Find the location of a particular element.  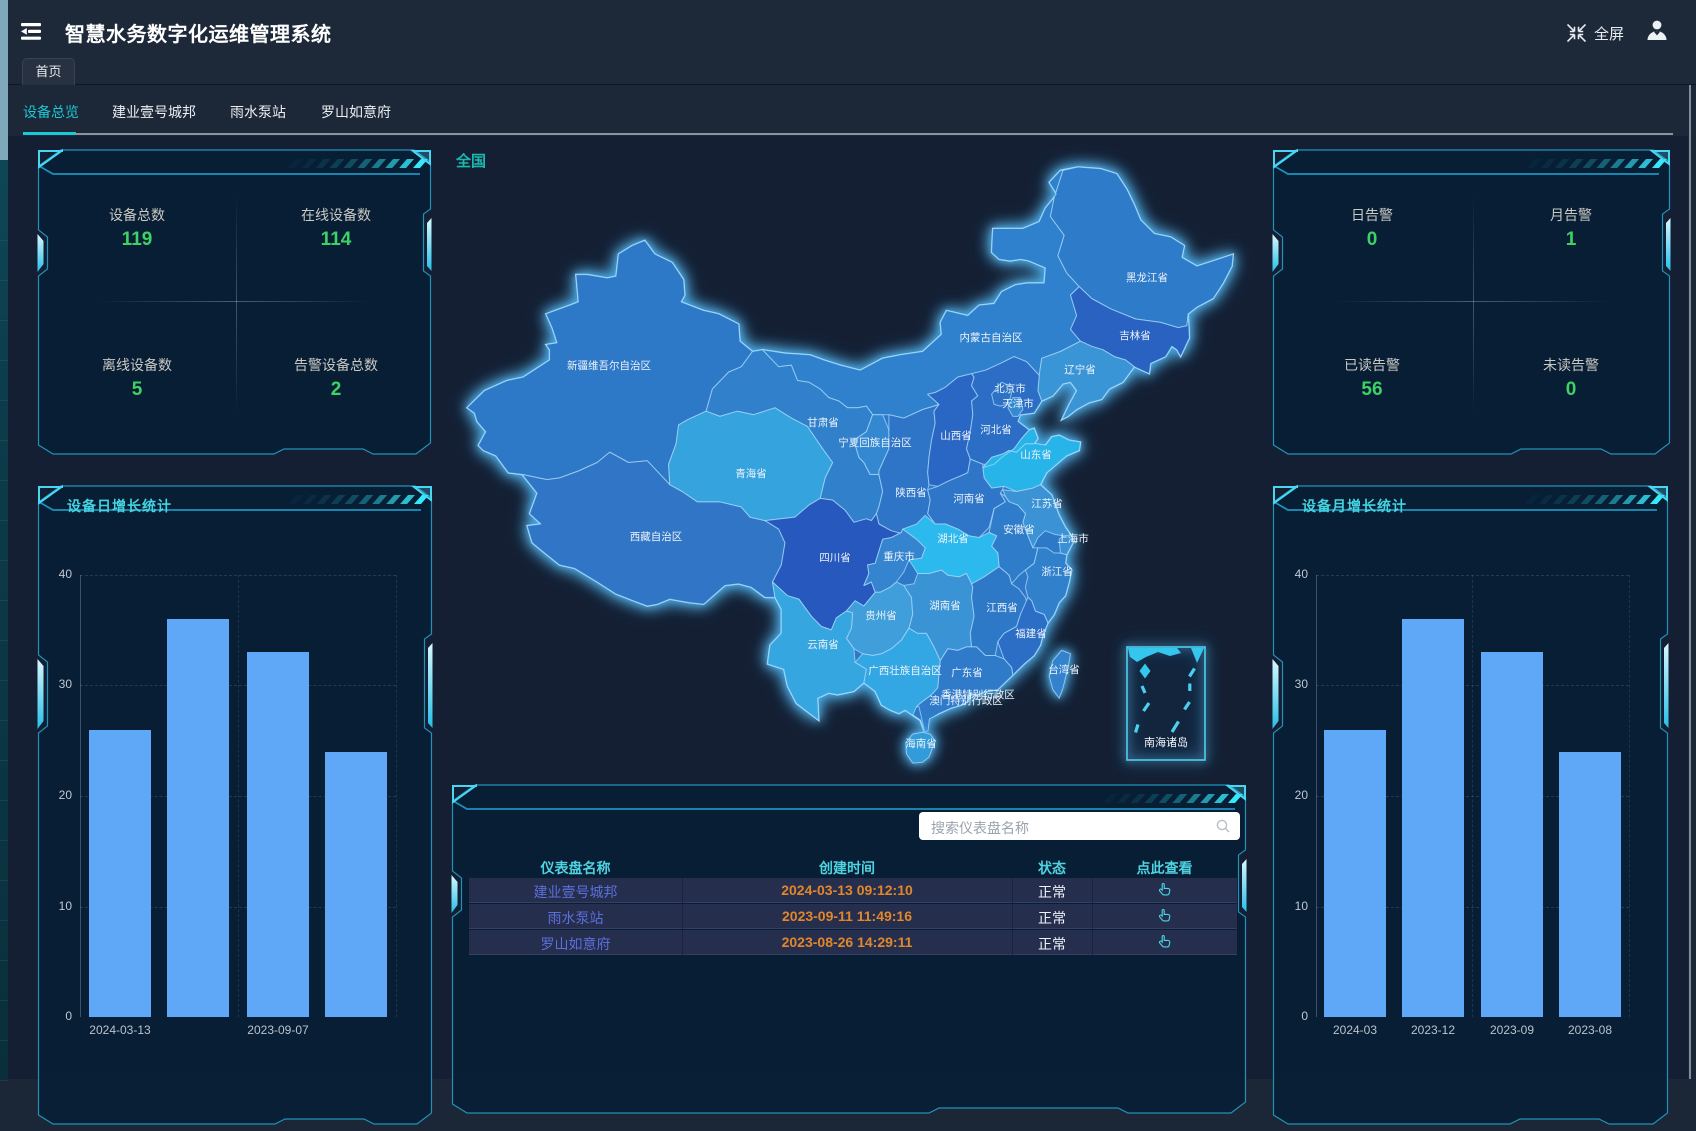

svg-text: 南海诸岛 is located at coordinates (1166, 742).